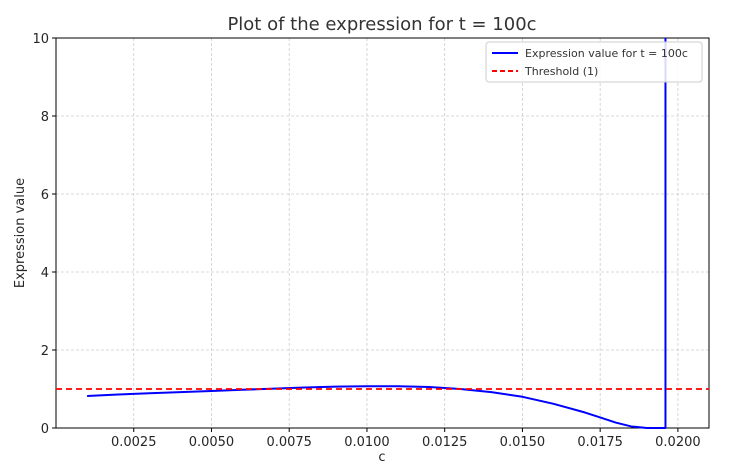 The width and height of the screenshot is (744, 468). What do you see at coordinates (381, 457) in the screenshot?
I see `x-axis-label: c` at bounding box center [381, 457].